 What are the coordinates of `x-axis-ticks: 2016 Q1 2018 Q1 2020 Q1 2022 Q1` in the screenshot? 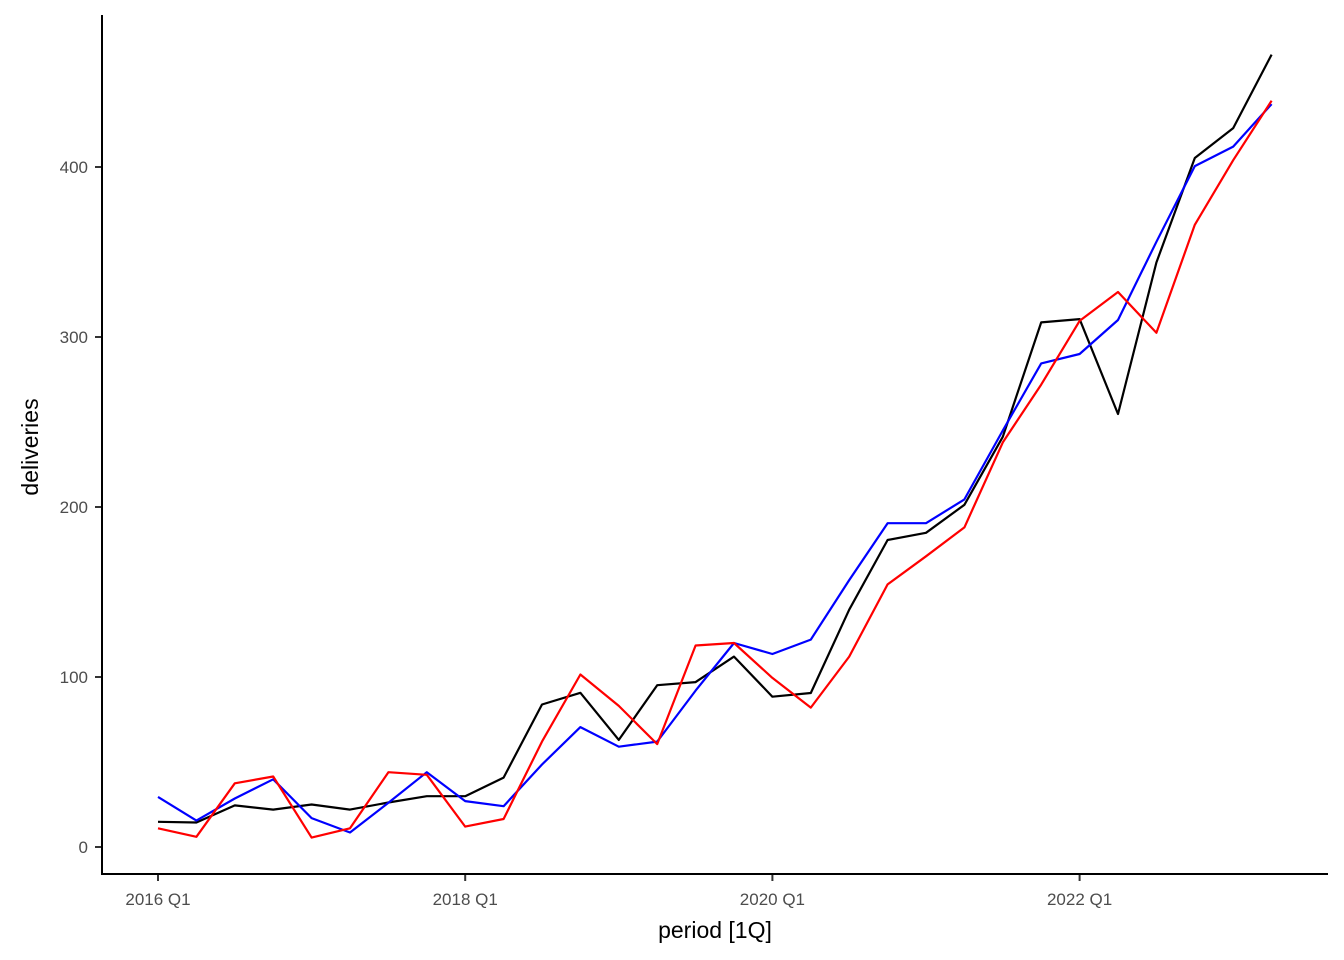 It's located at (618, 892).